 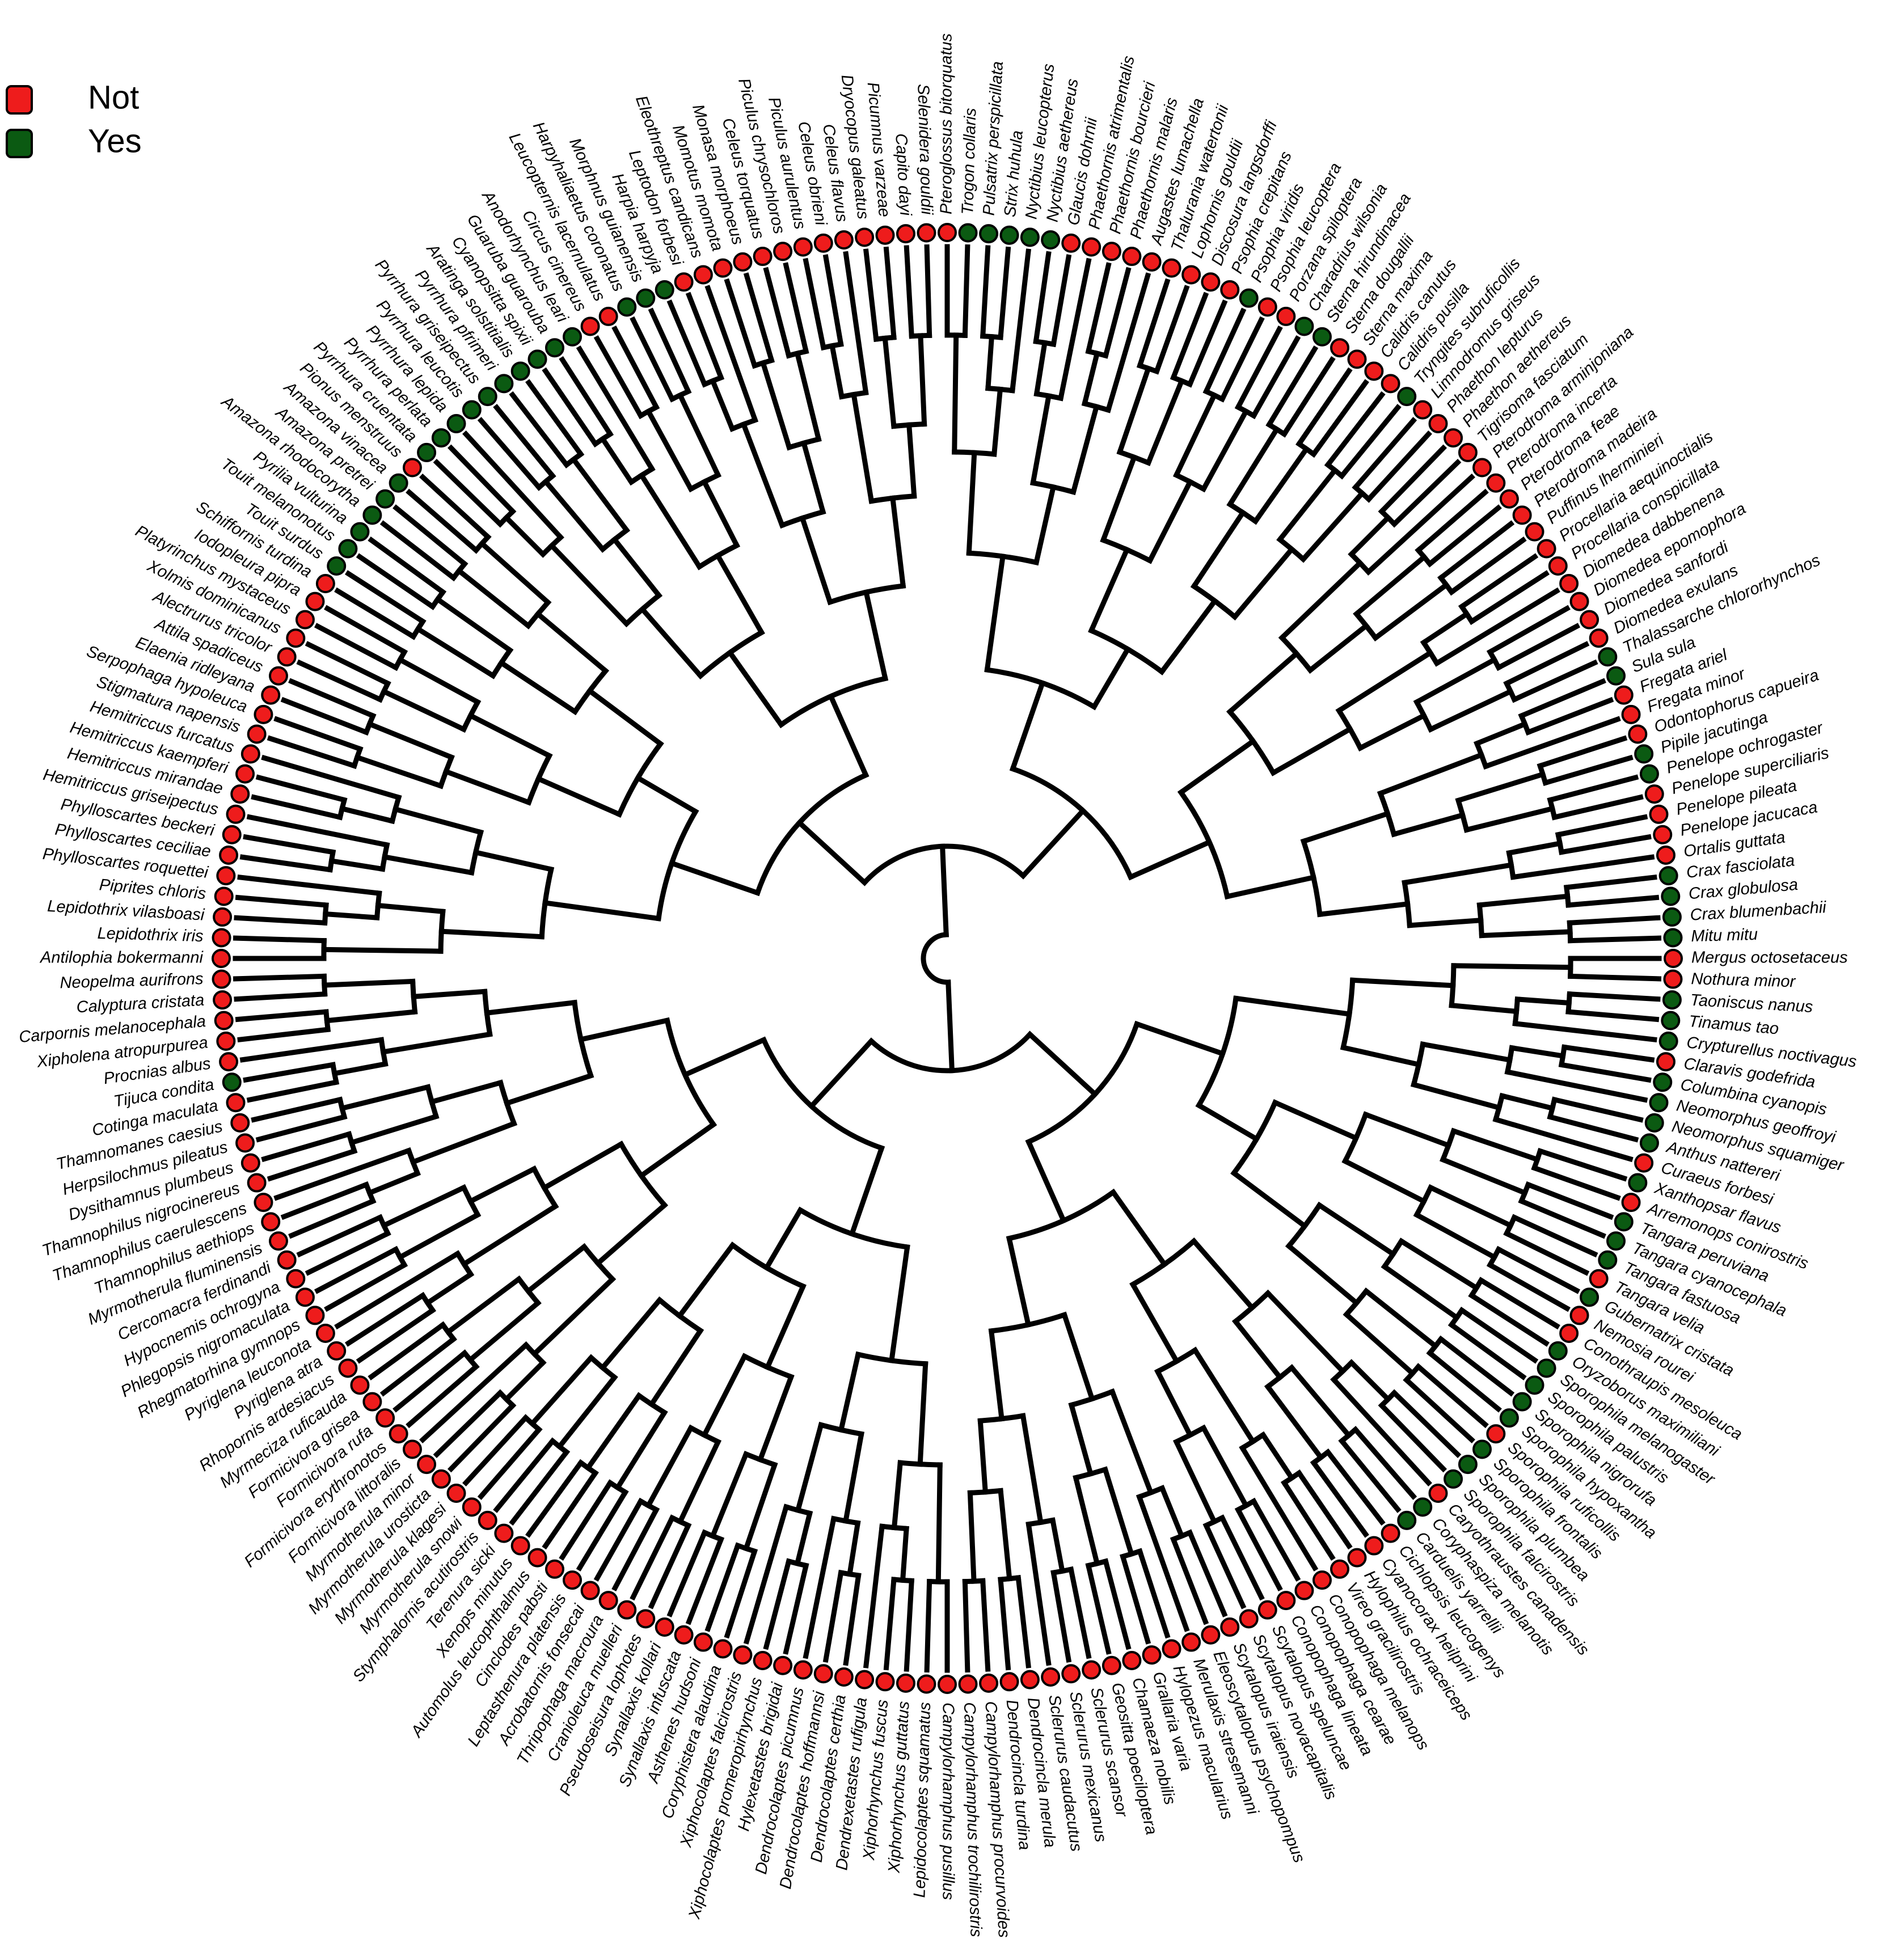 What do you see at coordinates (121, 958) in the screenshot?
I see `tip-label: Antilophia bokermanni` at bounding box center [121, 958].